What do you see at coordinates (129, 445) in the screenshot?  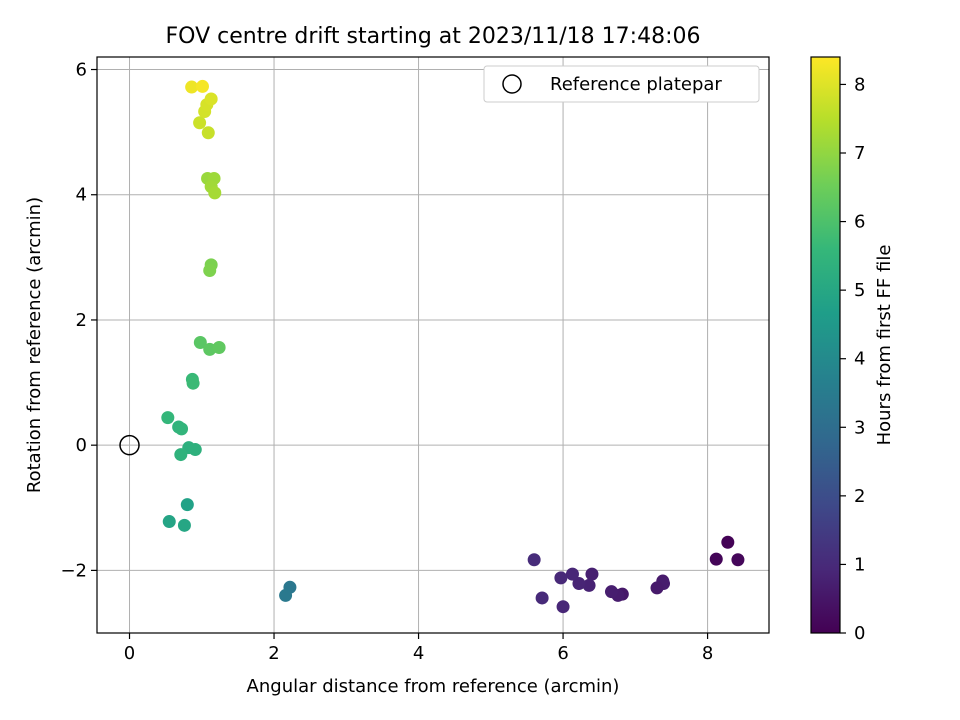 I see `reference-marker` at bounding box center [129, 445].